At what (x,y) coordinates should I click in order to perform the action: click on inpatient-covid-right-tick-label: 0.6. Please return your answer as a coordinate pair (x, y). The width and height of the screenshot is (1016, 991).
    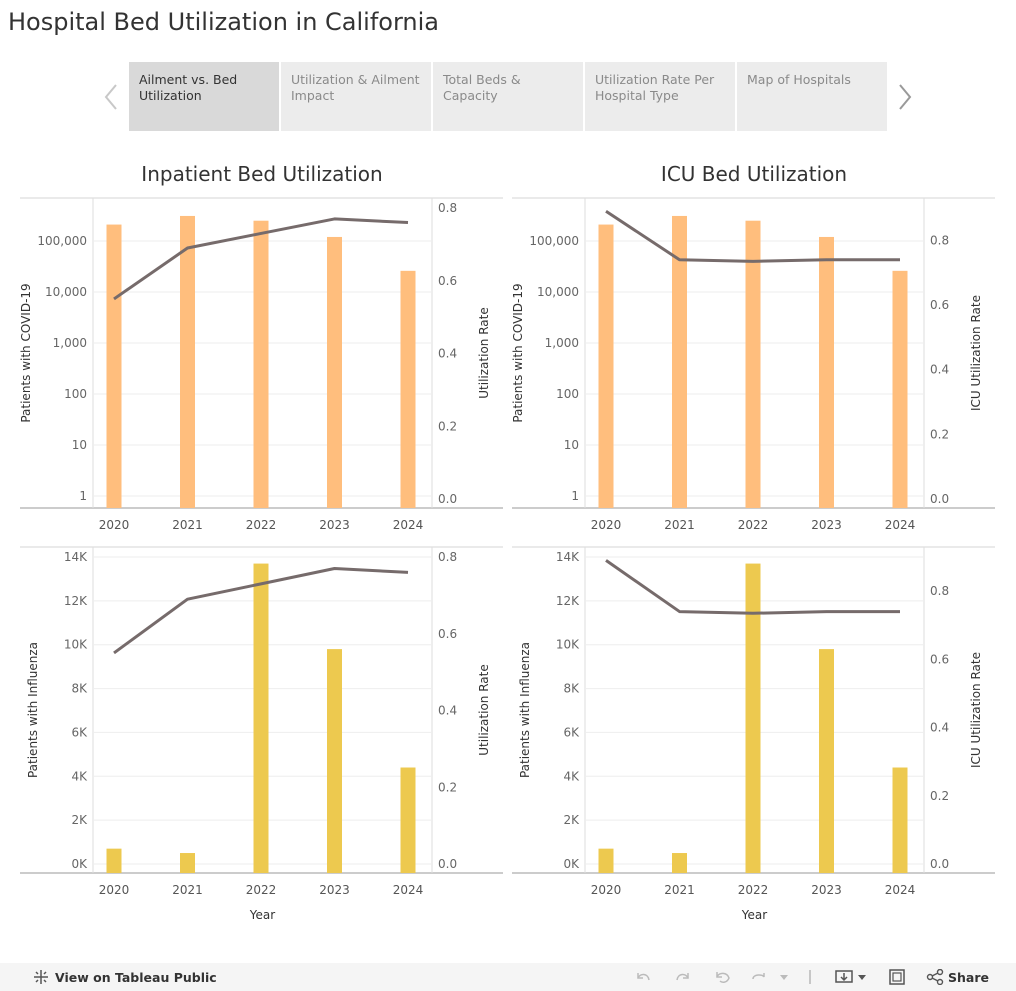
    Looking at the image, I should click on (447, 281).